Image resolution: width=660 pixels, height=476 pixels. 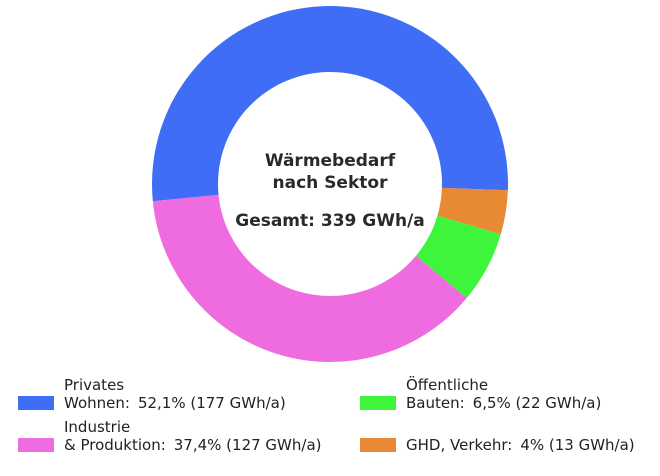 I want to click on legend-label: Industrie & Produktion:, so click(x=115, y=436).